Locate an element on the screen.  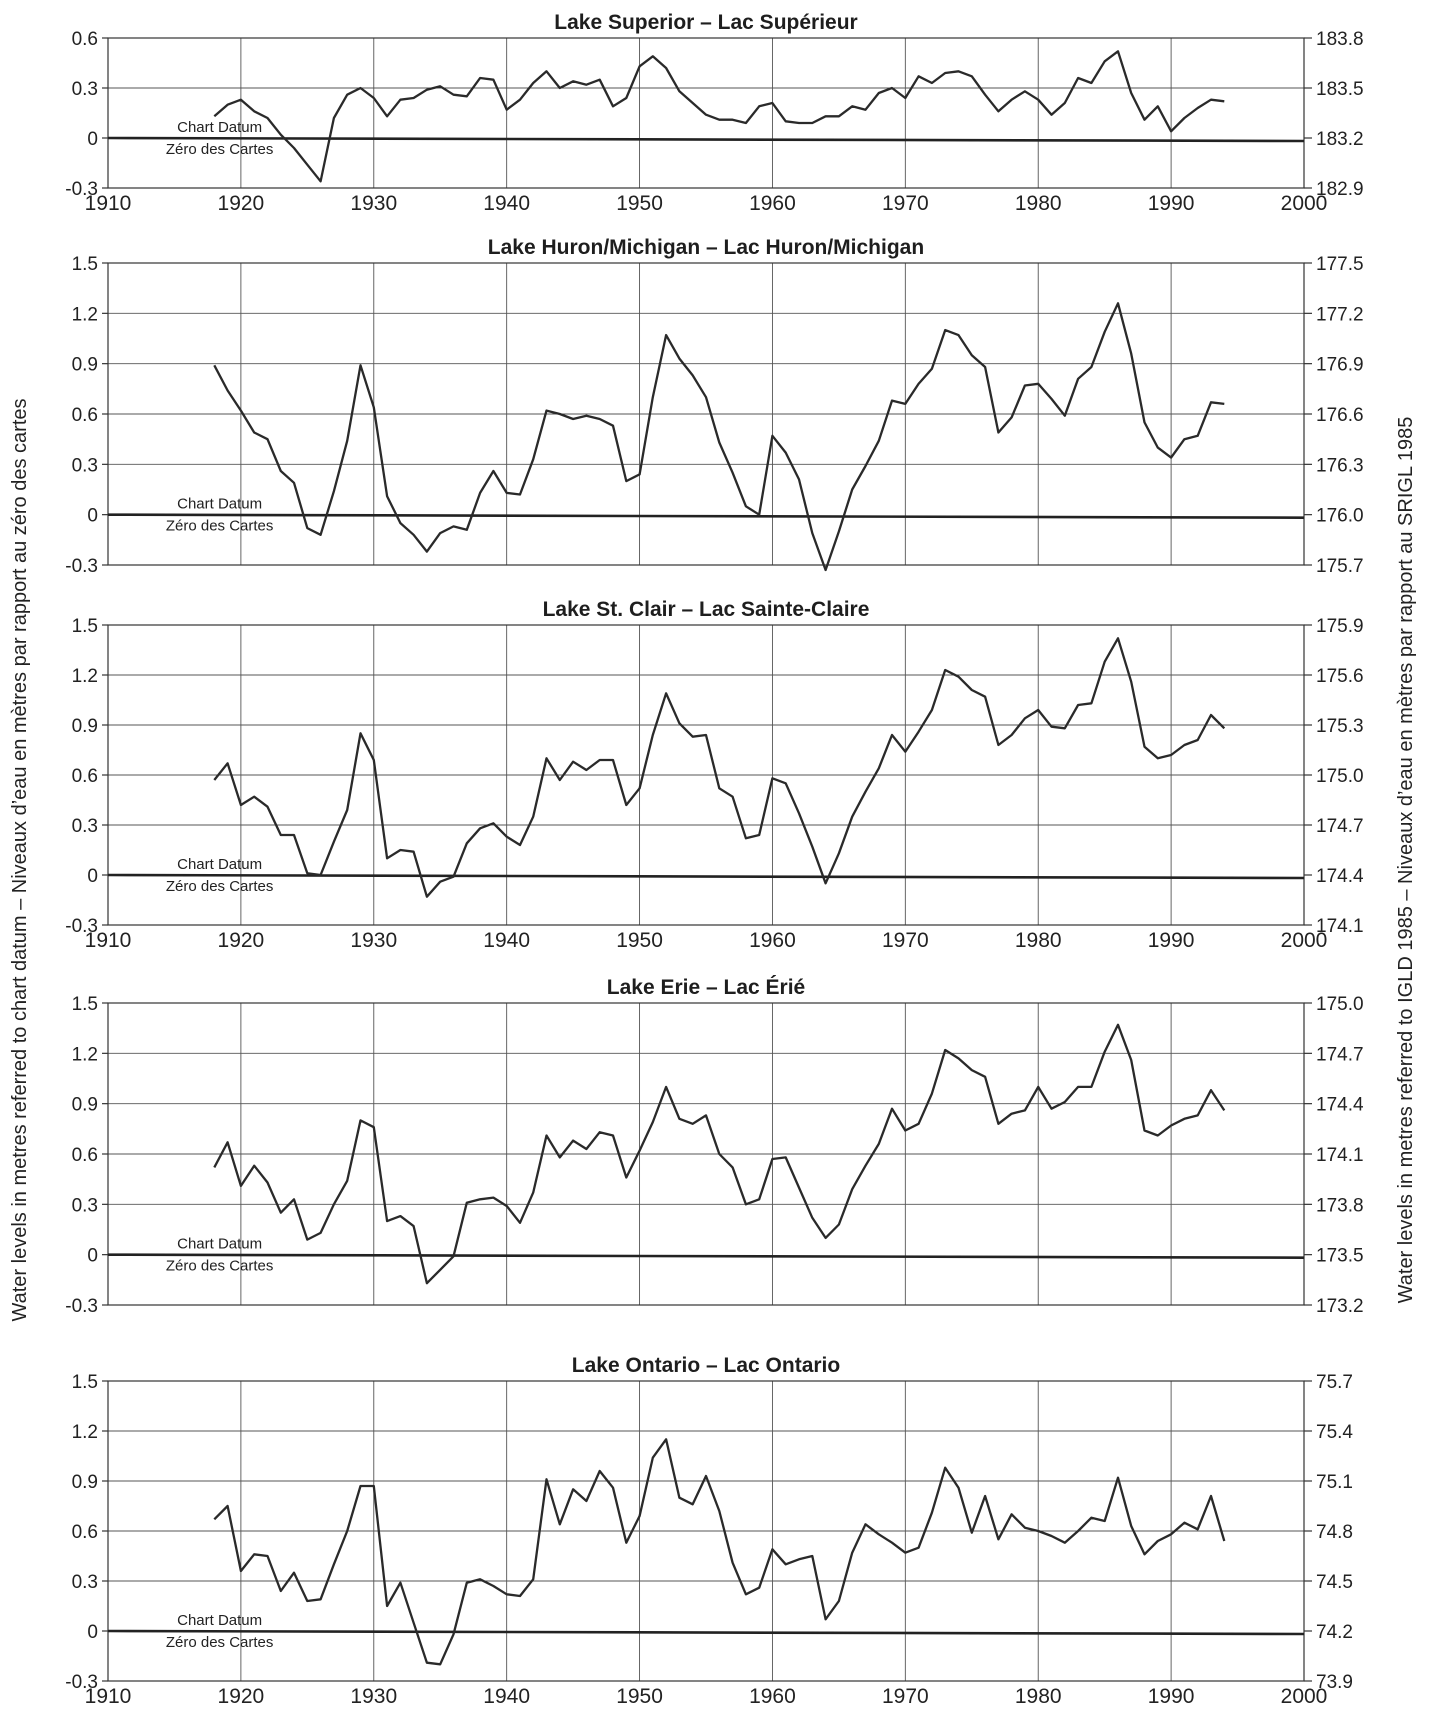
y2-tick-label: 173.2 is located at coordinates (1340, 1306).